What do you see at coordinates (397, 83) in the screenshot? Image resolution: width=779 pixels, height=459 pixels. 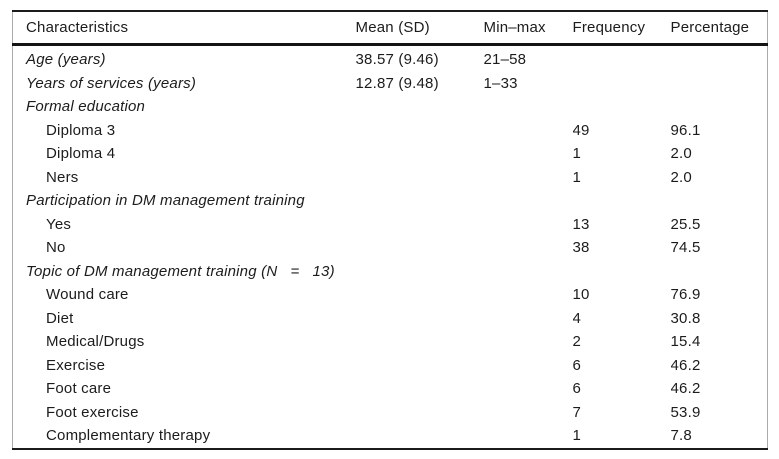 I see `mean-sd-value: 12.87 (9.48)` at bounding box center [397, 83].